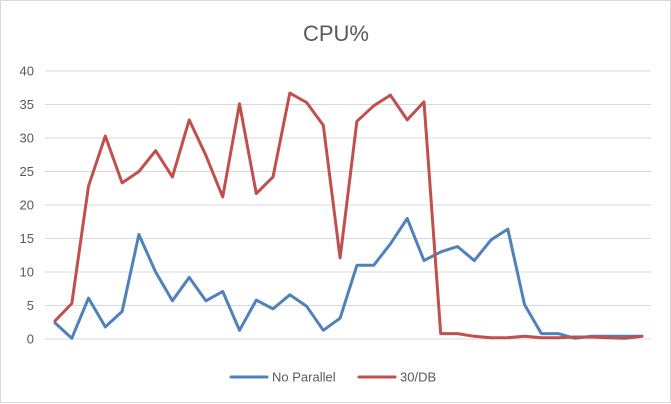 Image resolution: width=671 pixels, height=404 pixels. I want to click on y-tick-label: 15, so click(27, 238).